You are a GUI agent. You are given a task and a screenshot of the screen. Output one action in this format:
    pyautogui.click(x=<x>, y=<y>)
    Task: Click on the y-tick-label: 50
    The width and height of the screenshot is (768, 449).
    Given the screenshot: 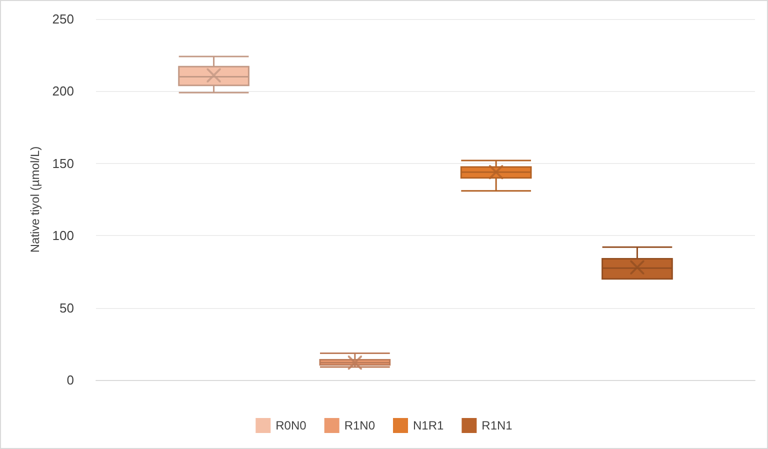 What is the action you would take?
    pyautogui.click(x=67, y=308)
    